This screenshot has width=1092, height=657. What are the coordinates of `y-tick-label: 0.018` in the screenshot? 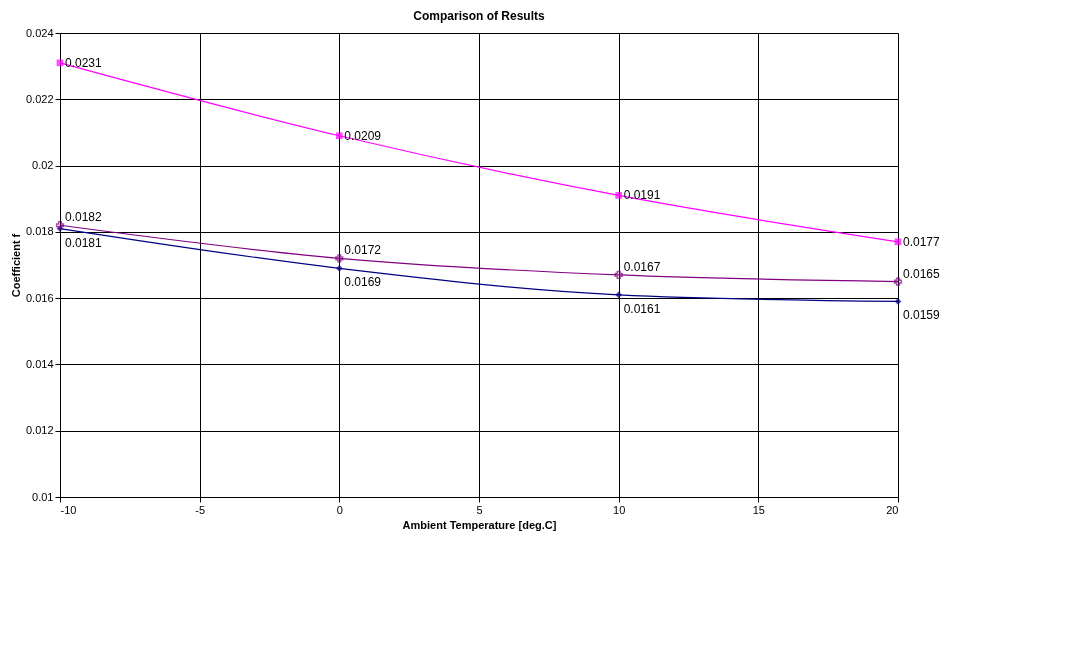 It's located at (39, 231).